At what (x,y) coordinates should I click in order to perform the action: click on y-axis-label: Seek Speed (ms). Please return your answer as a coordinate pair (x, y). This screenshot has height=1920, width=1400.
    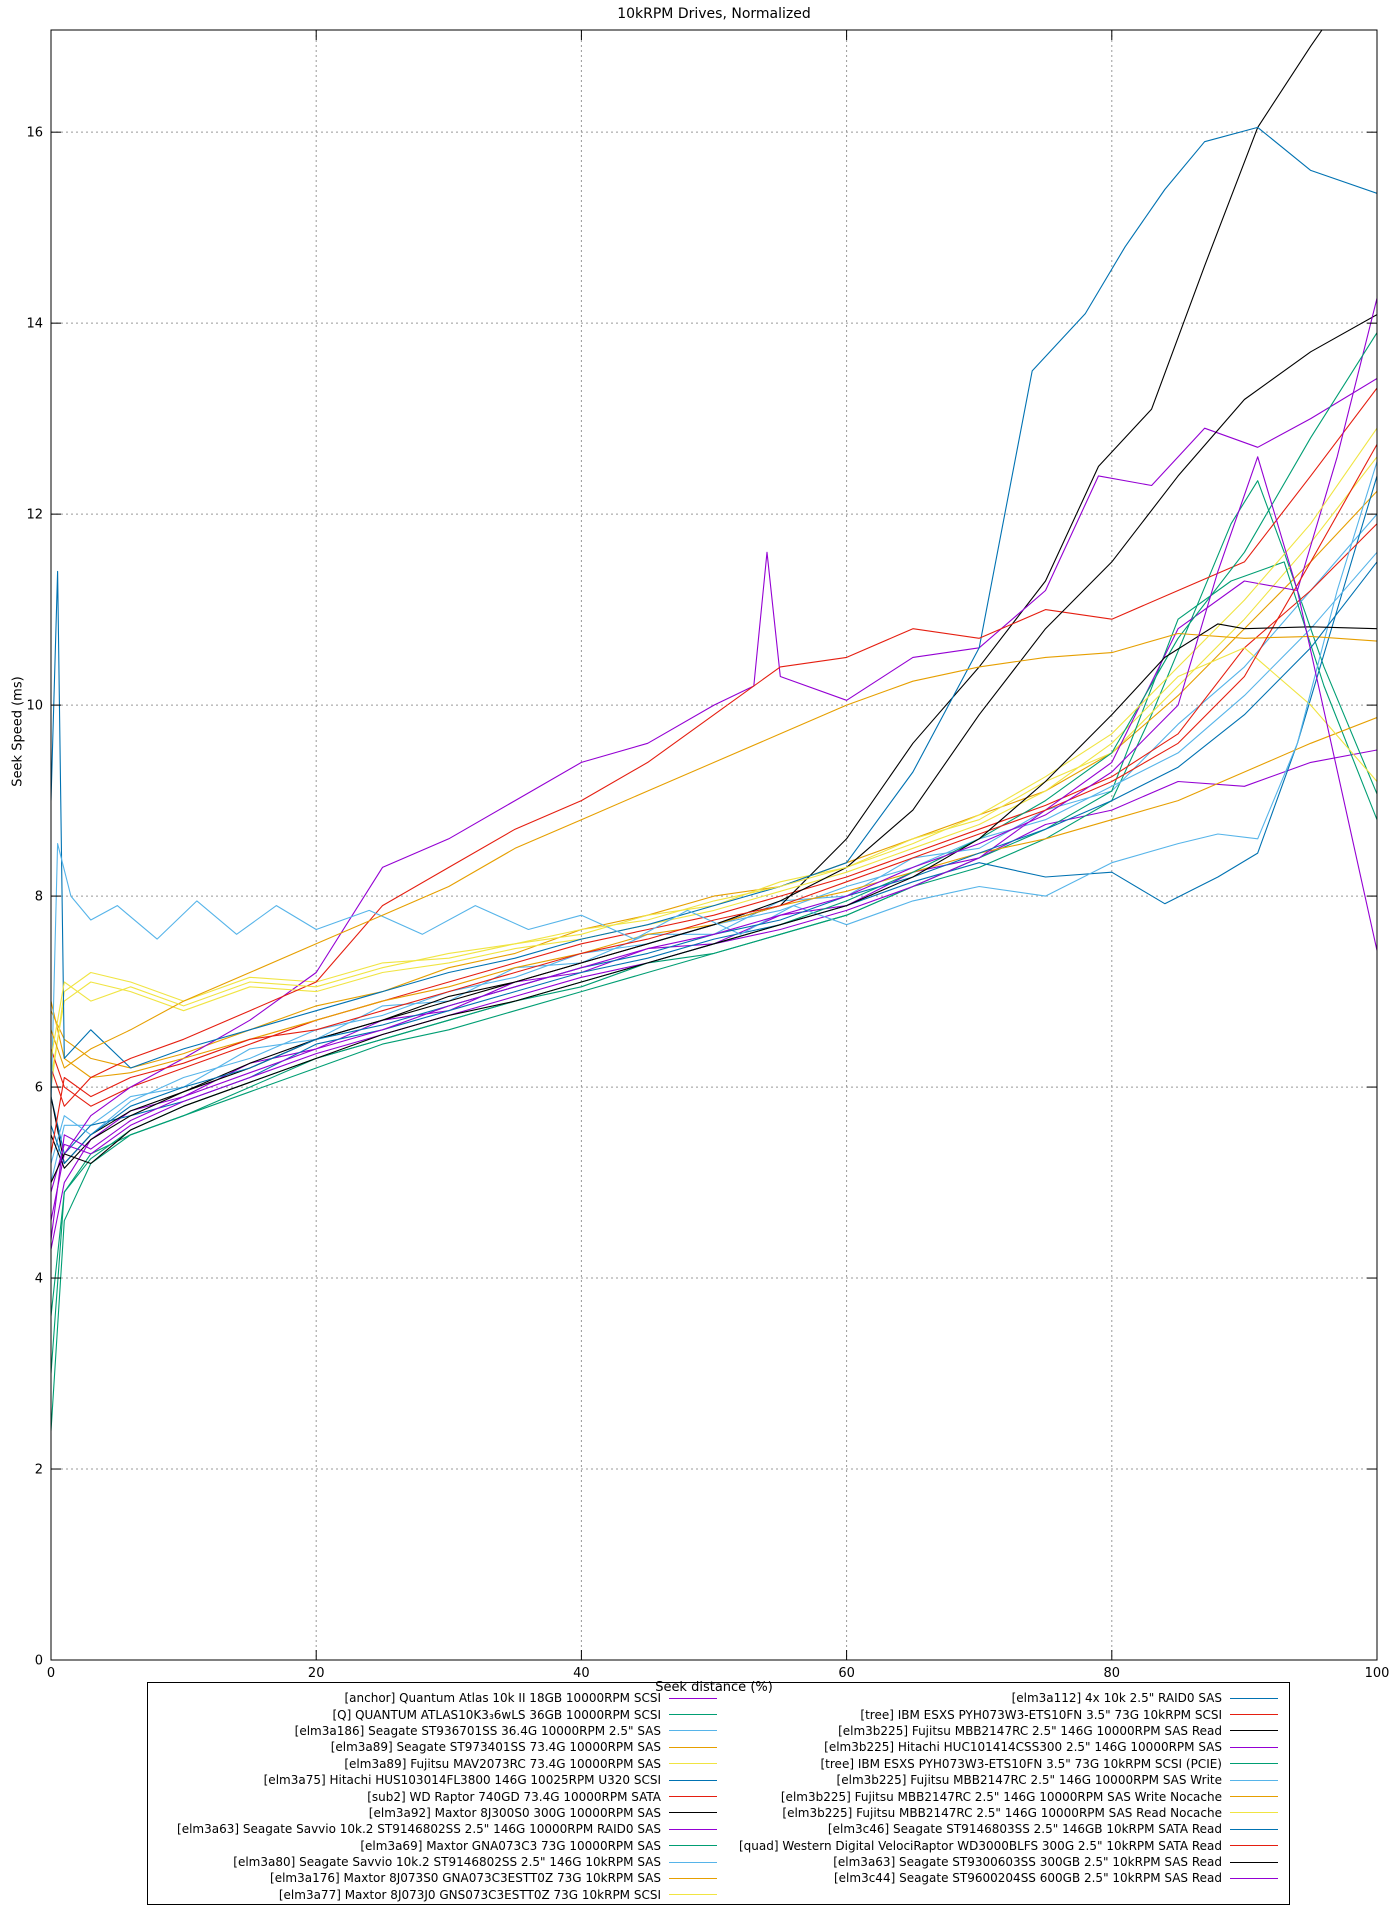
    Looking at the image, I should click on (18, 731).